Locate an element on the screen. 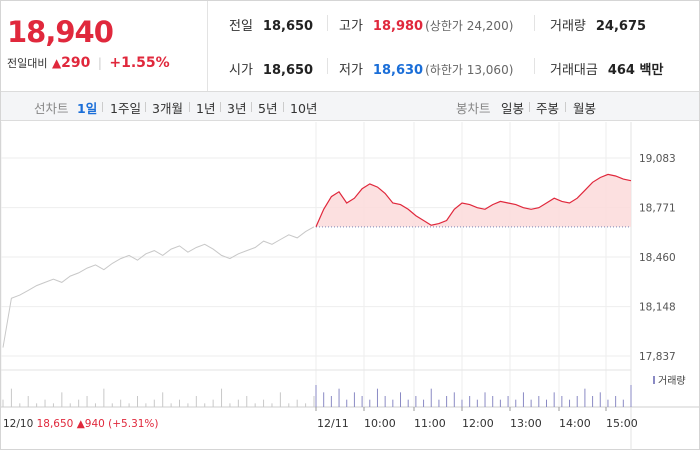 The image size is (700, 450). price-box: 18,940 전일대비 ▲290 | +1.55% is located at coordinates (104, 46).